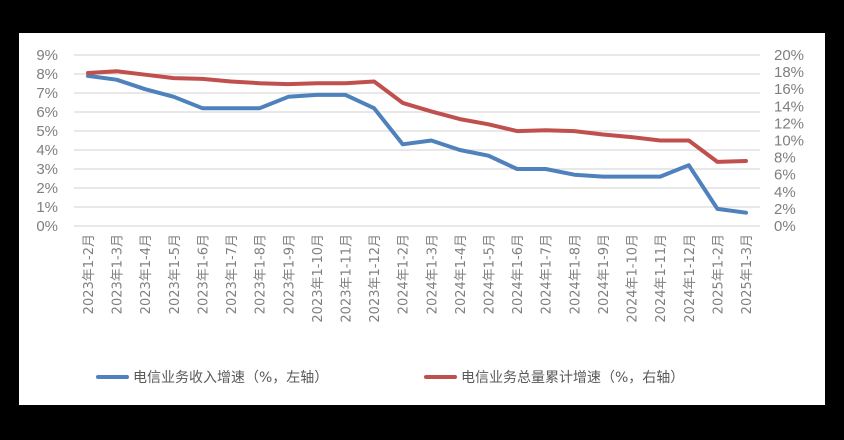 Image resolution: width=844 pixels, height=440 pixels. I want to click on right-tick-label: 10%, so click(789, 141).